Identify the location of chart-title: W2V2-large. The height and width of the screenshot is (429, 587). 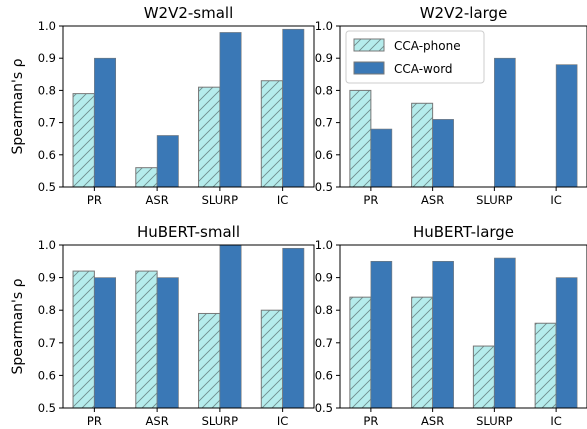
(464, 13).